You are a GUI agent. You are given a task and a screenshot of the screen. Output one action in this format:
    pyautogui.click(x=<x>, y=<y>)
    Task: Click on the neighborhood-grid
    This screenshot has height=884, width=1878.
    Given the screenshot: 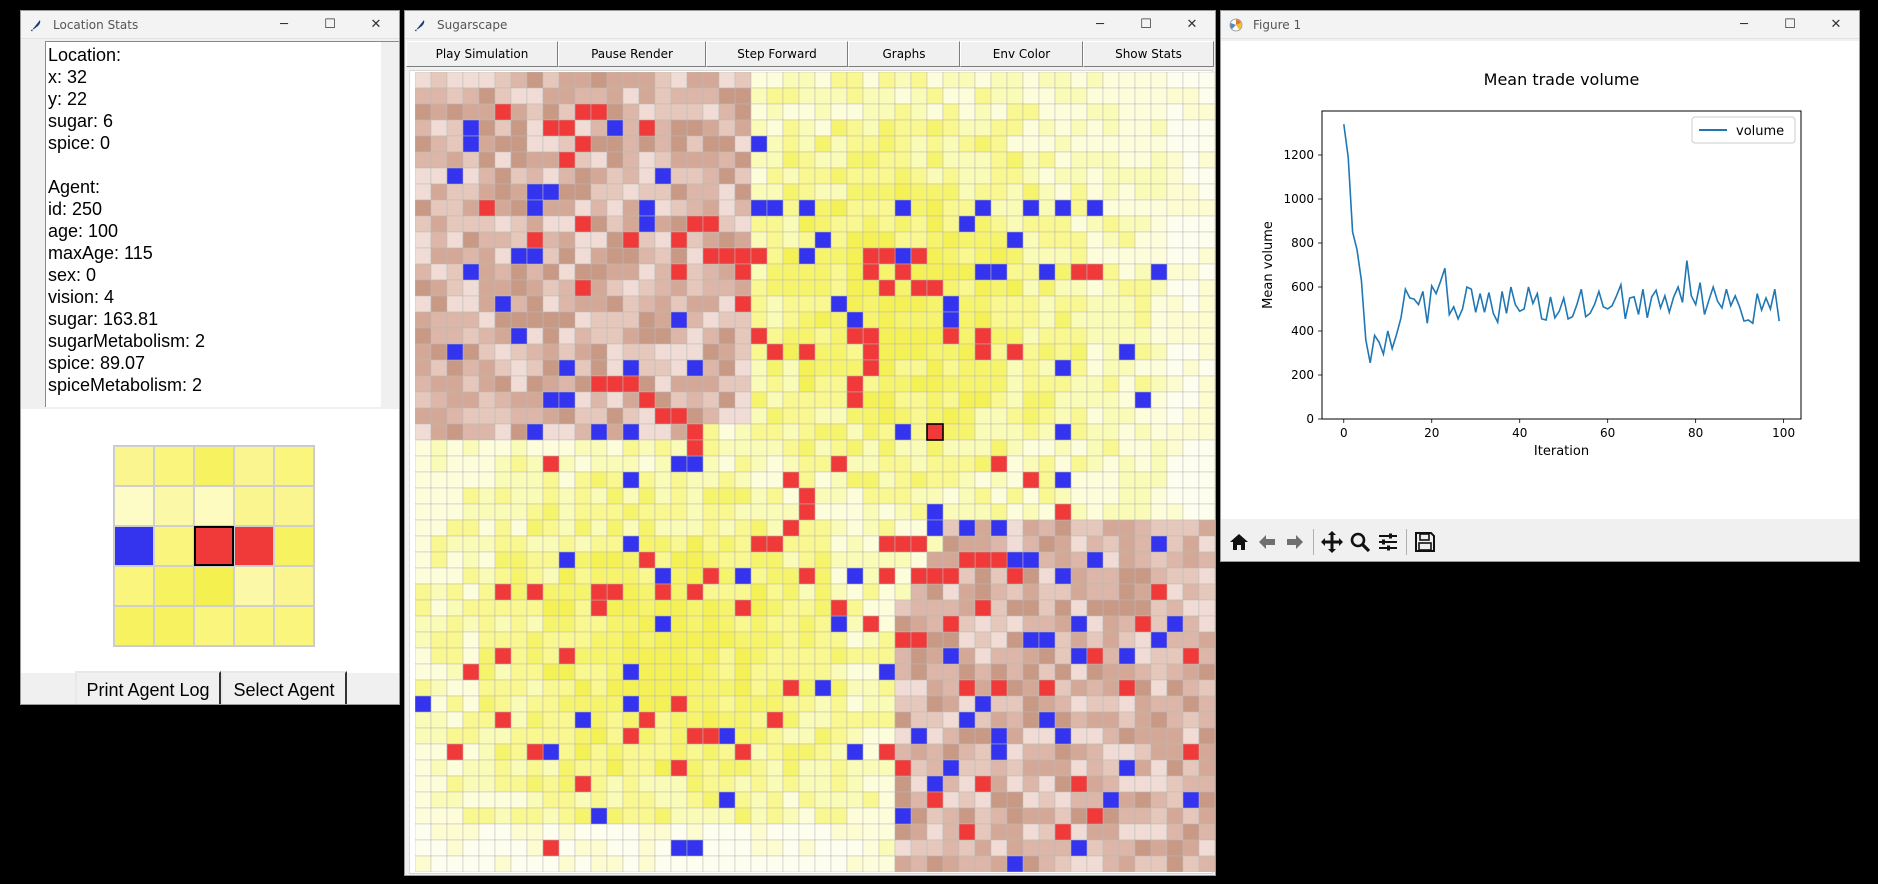 What is the action you would take?
    pyautogui.click(x=214, y=546)
    